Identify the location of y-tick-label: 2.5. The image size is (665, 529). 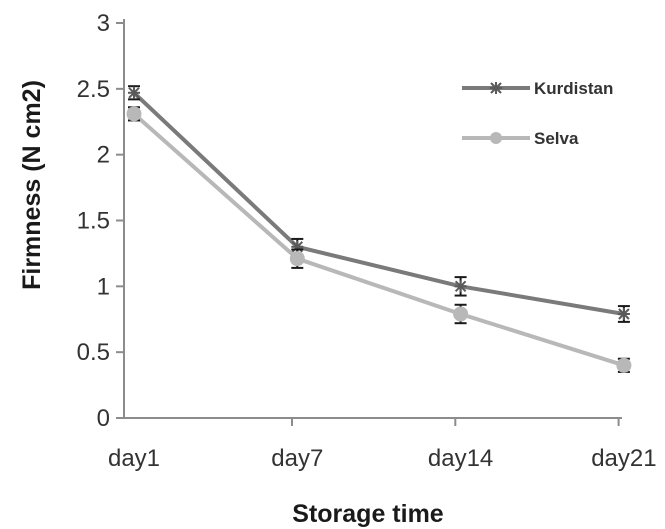
(93, 89).